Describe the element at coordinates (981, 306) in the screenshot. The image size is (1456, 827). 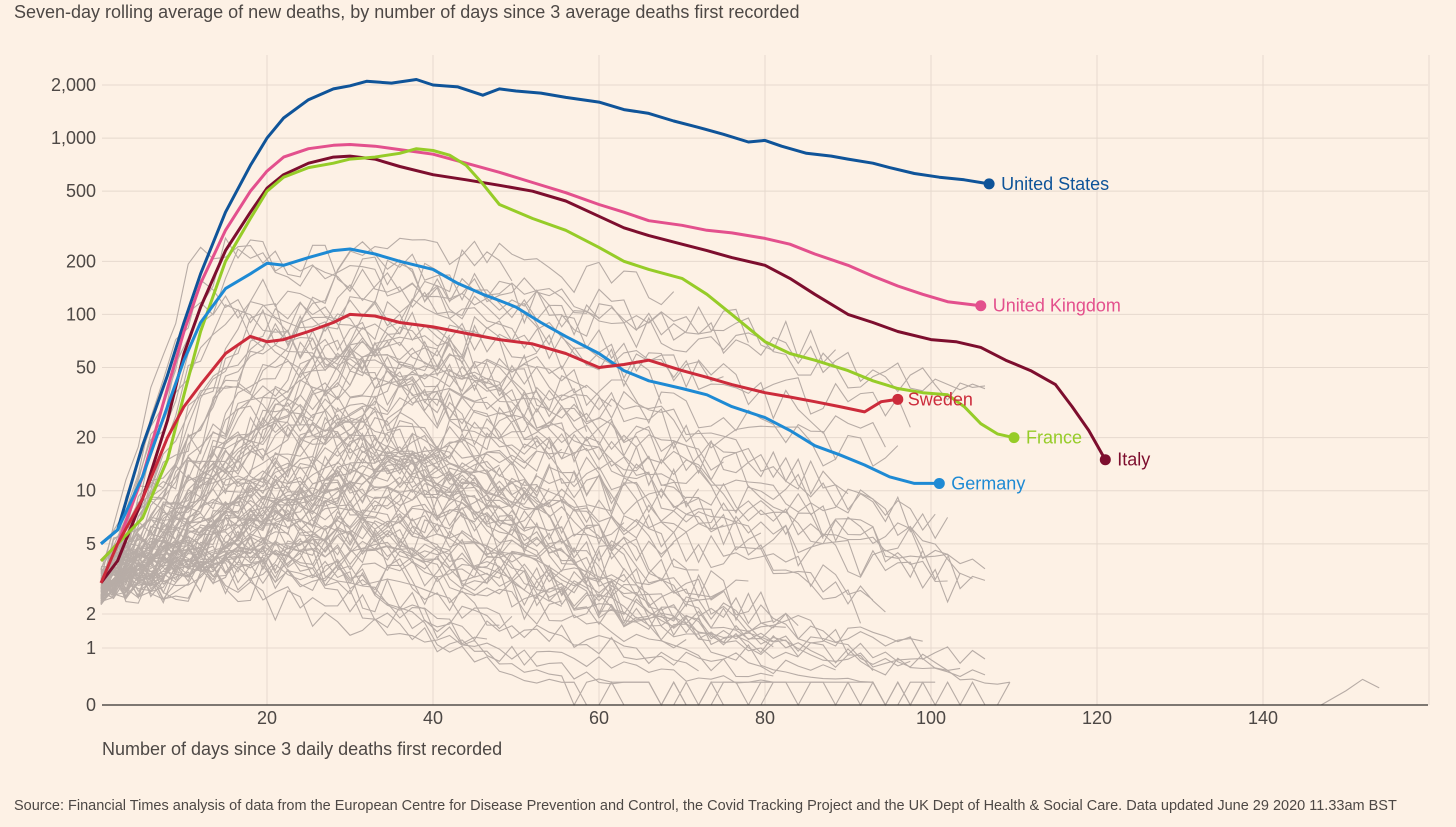
I see `series-end-dot-united-kingdom` at that location.